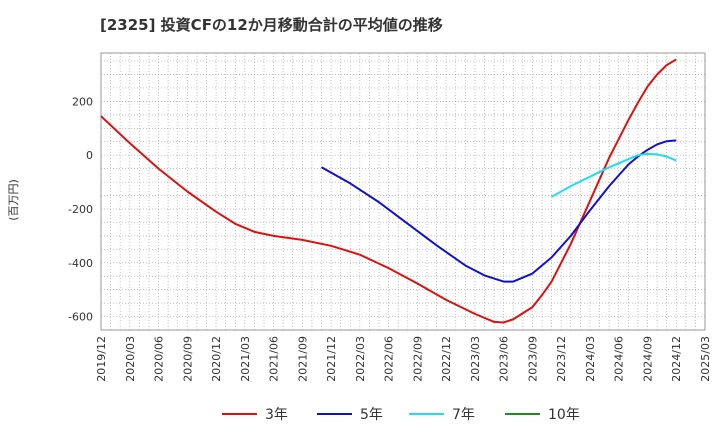 The image size is (720, 440). Describe the element at coordinates (80, 317) in the screenshot. I see `y-tick-label: -600` at that location.